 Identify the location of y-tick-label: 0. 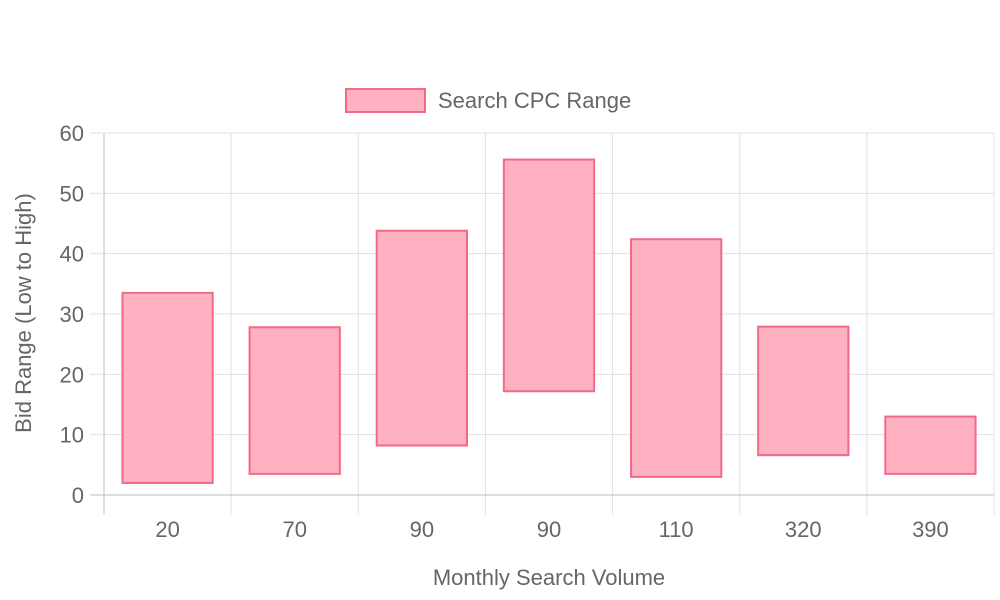
(78, 495).